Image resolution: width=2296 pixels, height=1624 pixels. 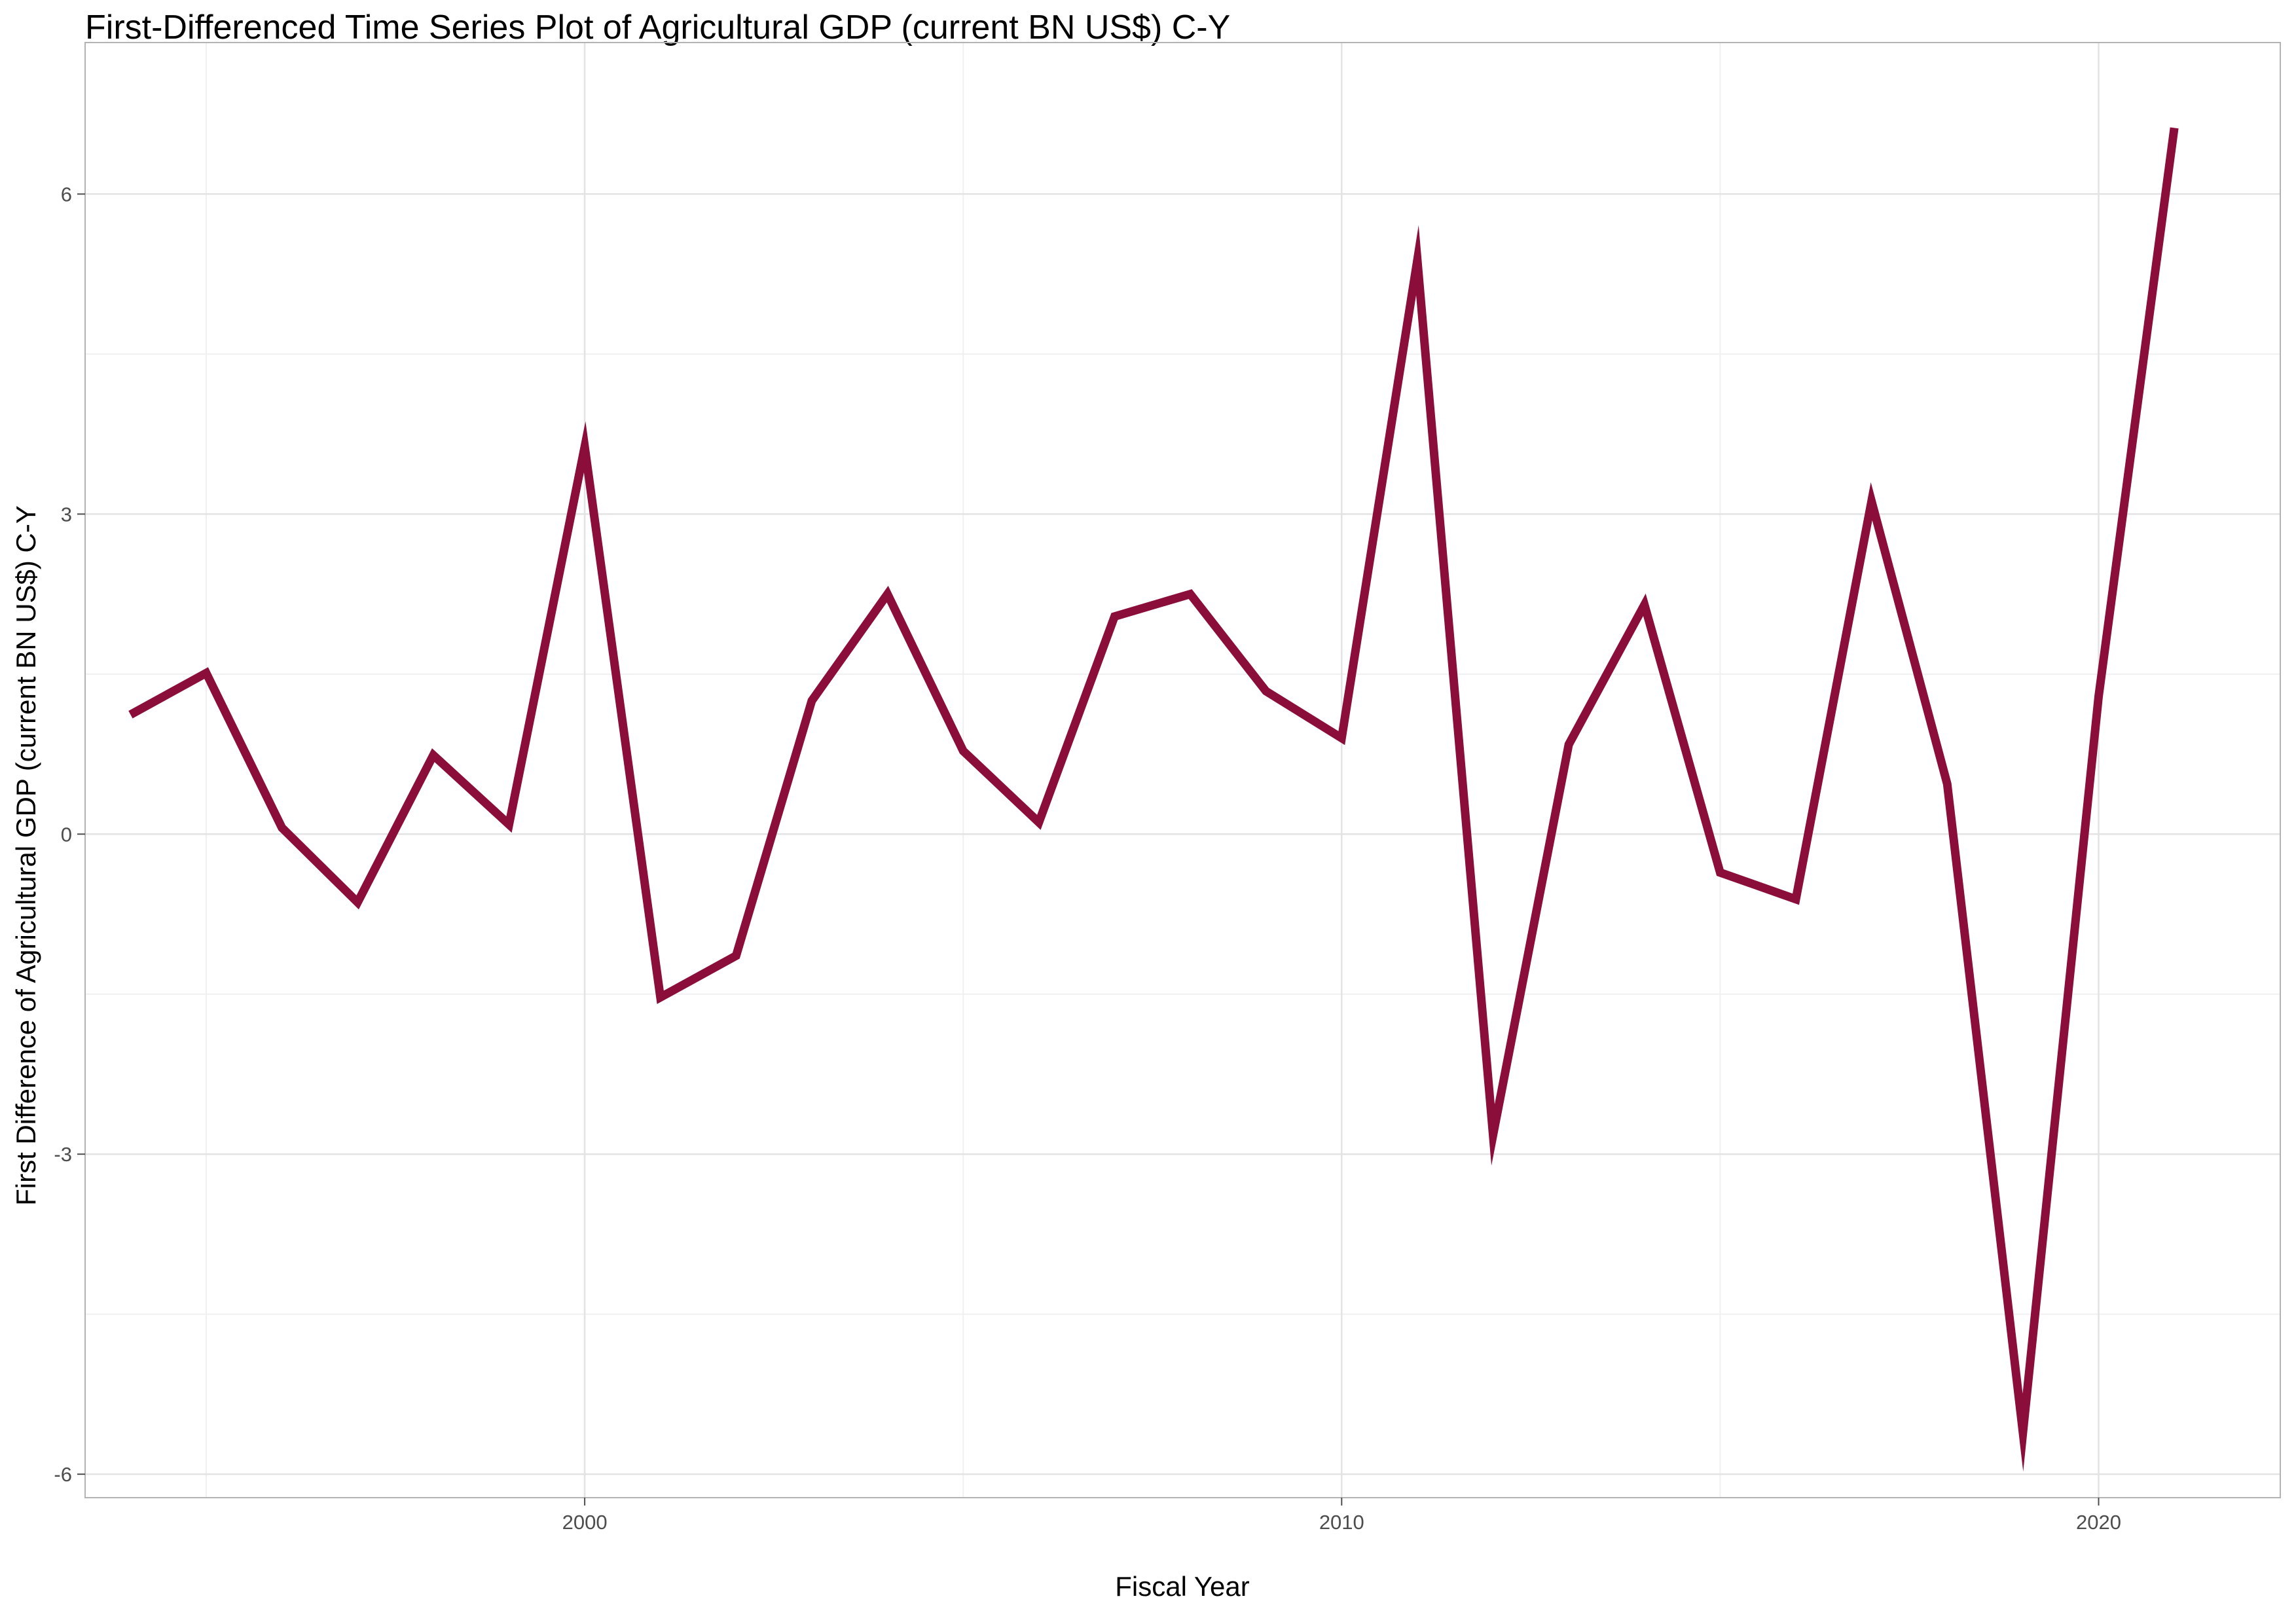 I want to click on y-tick-label: 3, so click(x=66, y=514).